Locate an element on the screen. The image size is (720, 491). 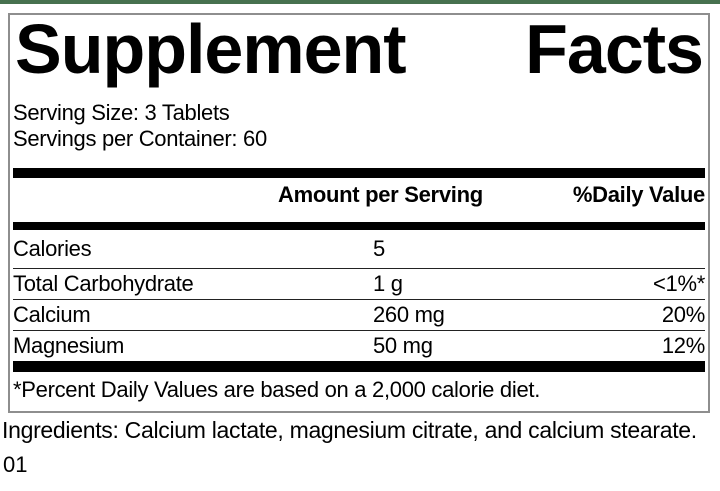
title-word-supplement: Supplement is located at coordinates (211, 49).